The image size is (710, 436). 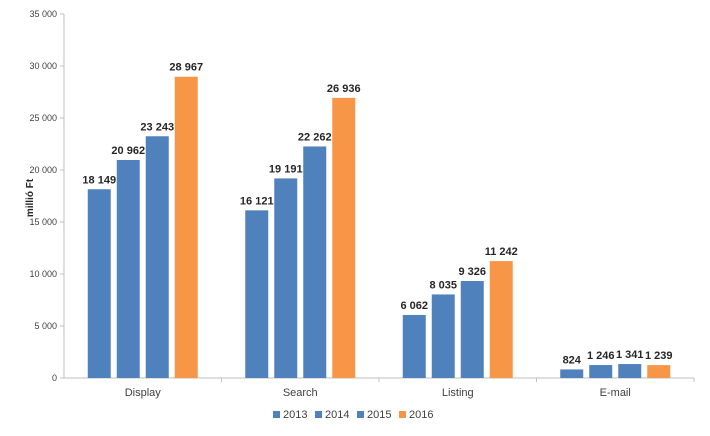 What do you see at coordinates (286, 169) in the screenshot?
I see `data-label: 19 191` at bounding box center [286, 169].